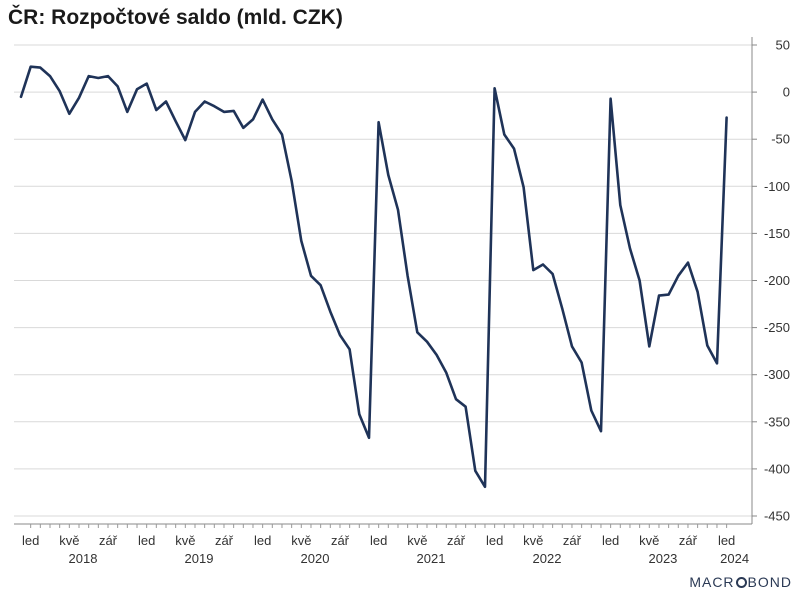  What do you see at coordinates (777, 421) in the screenshot?
I see `y-tick-label: -350` at bounding box center [777, 421].